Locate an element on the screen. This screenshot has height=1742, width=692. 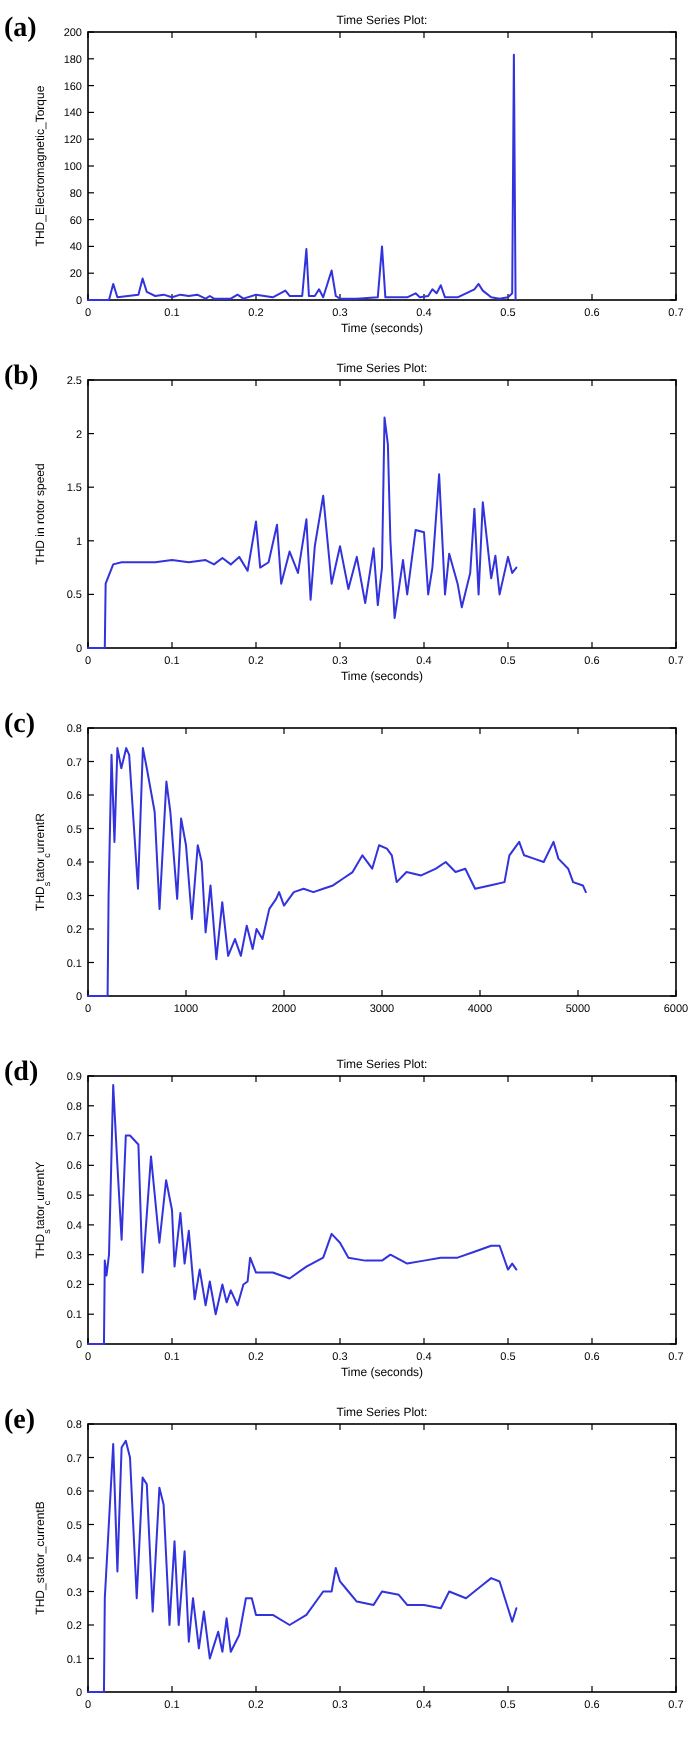
text: (a) is located at coordinates (21, 29).